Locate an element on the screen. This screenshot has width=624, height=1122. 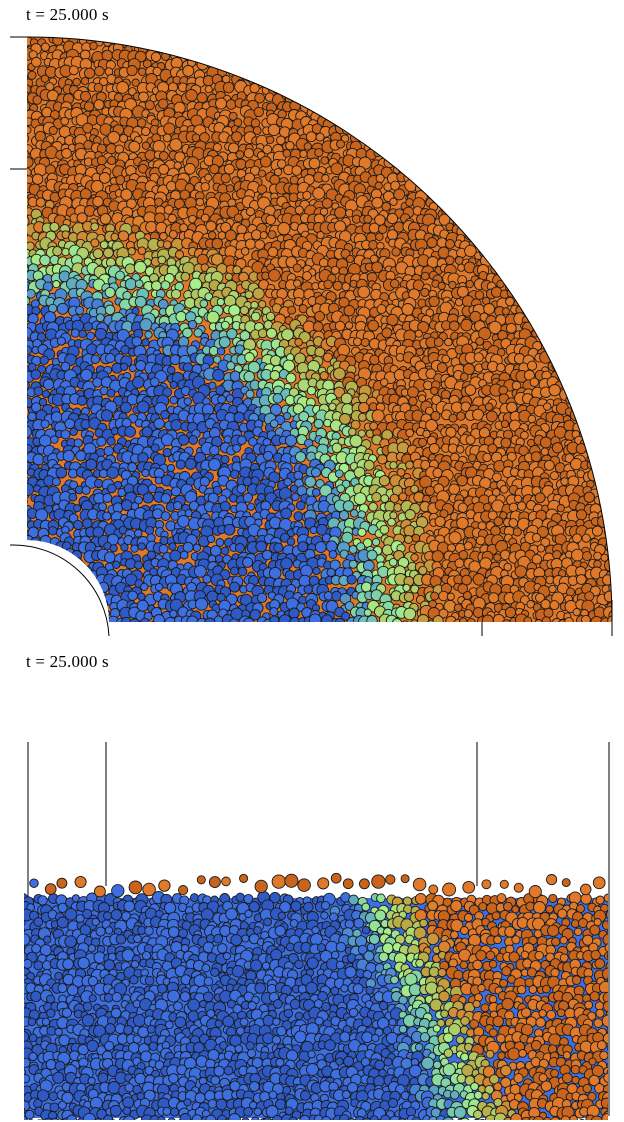
particle-2032 is located at coordinates (291, 378).